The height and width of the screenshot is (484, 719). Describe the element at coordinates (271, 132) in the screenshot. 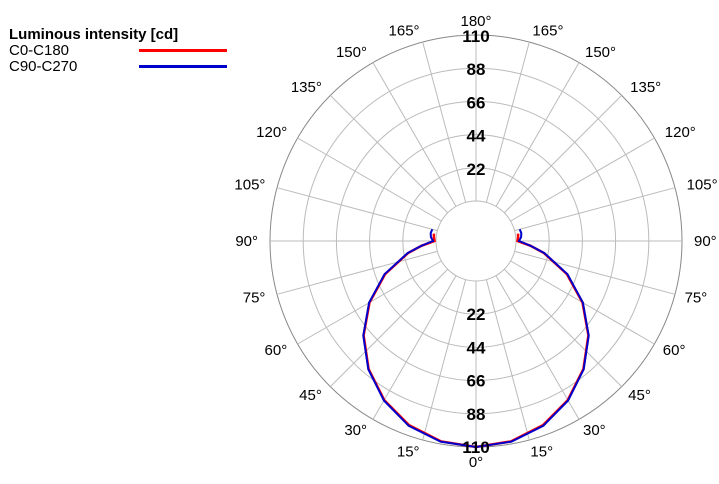

I see `angle-label-left-120: 120°` at that location.